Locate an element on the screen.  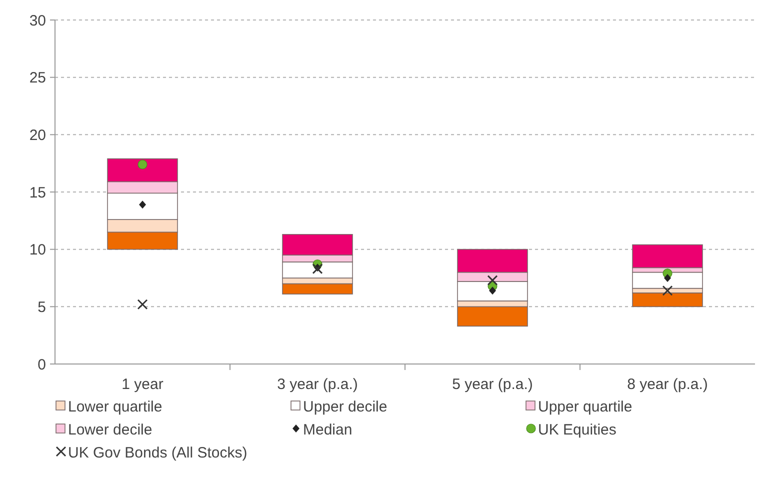
x-tick-label: 3 year (p.a.) is located at coordinates (317, 384).